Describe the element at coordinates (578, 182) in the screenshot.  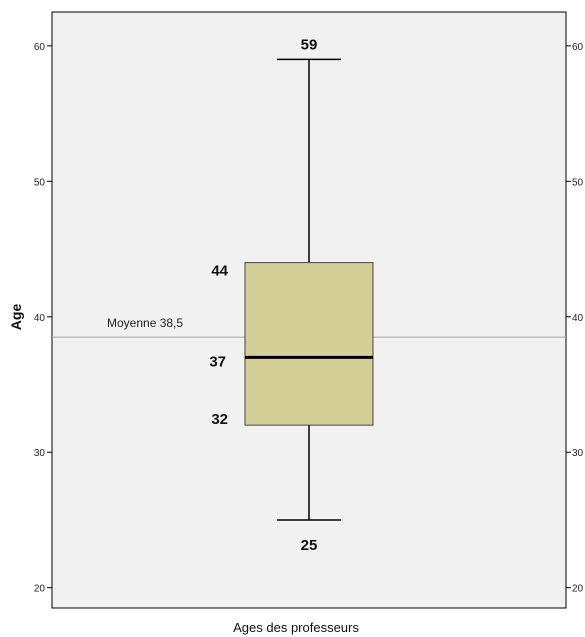
I see `y-tick-label-right: 50` at that location.